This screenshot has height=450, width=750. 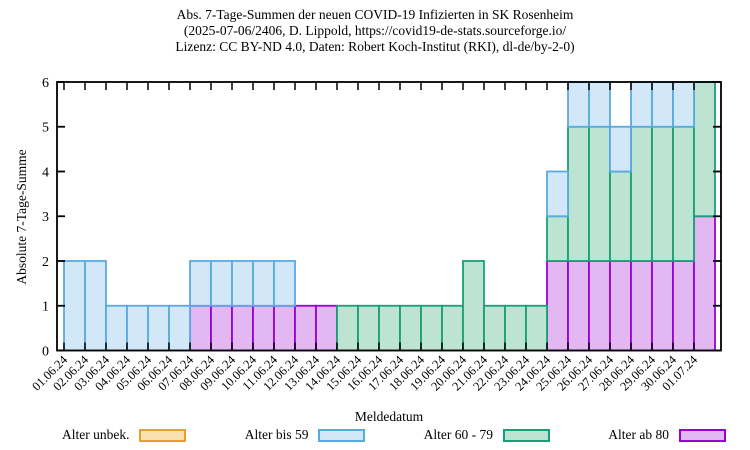 I want to click on y-tick-label: 3, so click(x=45, y=217).